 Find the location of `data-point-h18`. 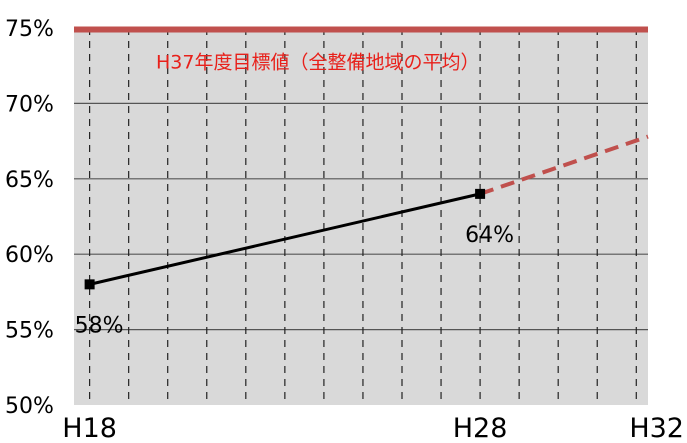

data-point-h18 is located at coordinates (89, 284).